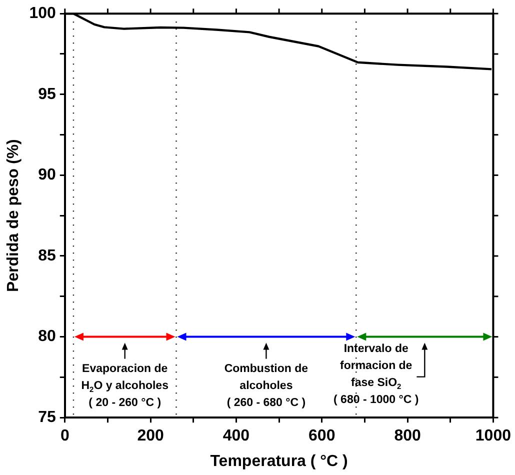 This screenshot has height=475, width=515. What do you see at coordinates (150, 436) in the screenshot?
I see `x-tick-label: 200` at bounding box center [150, 436].